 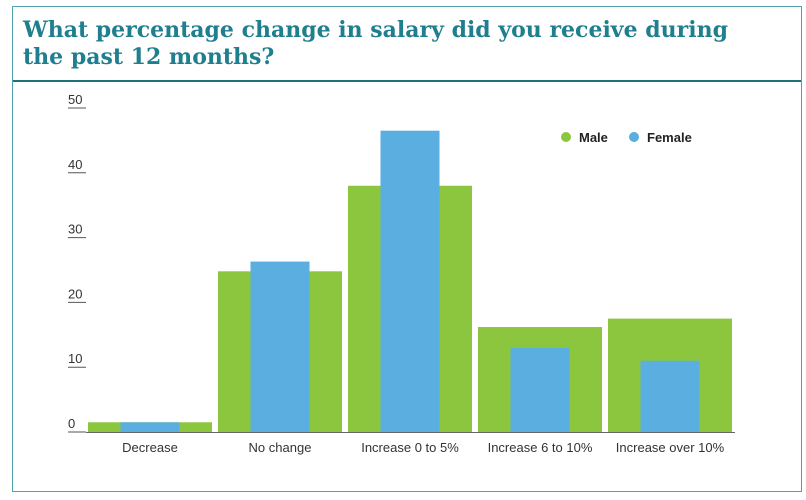 I want to click on x-tick-label: Increase over 10%, so click(x=670, y=447).